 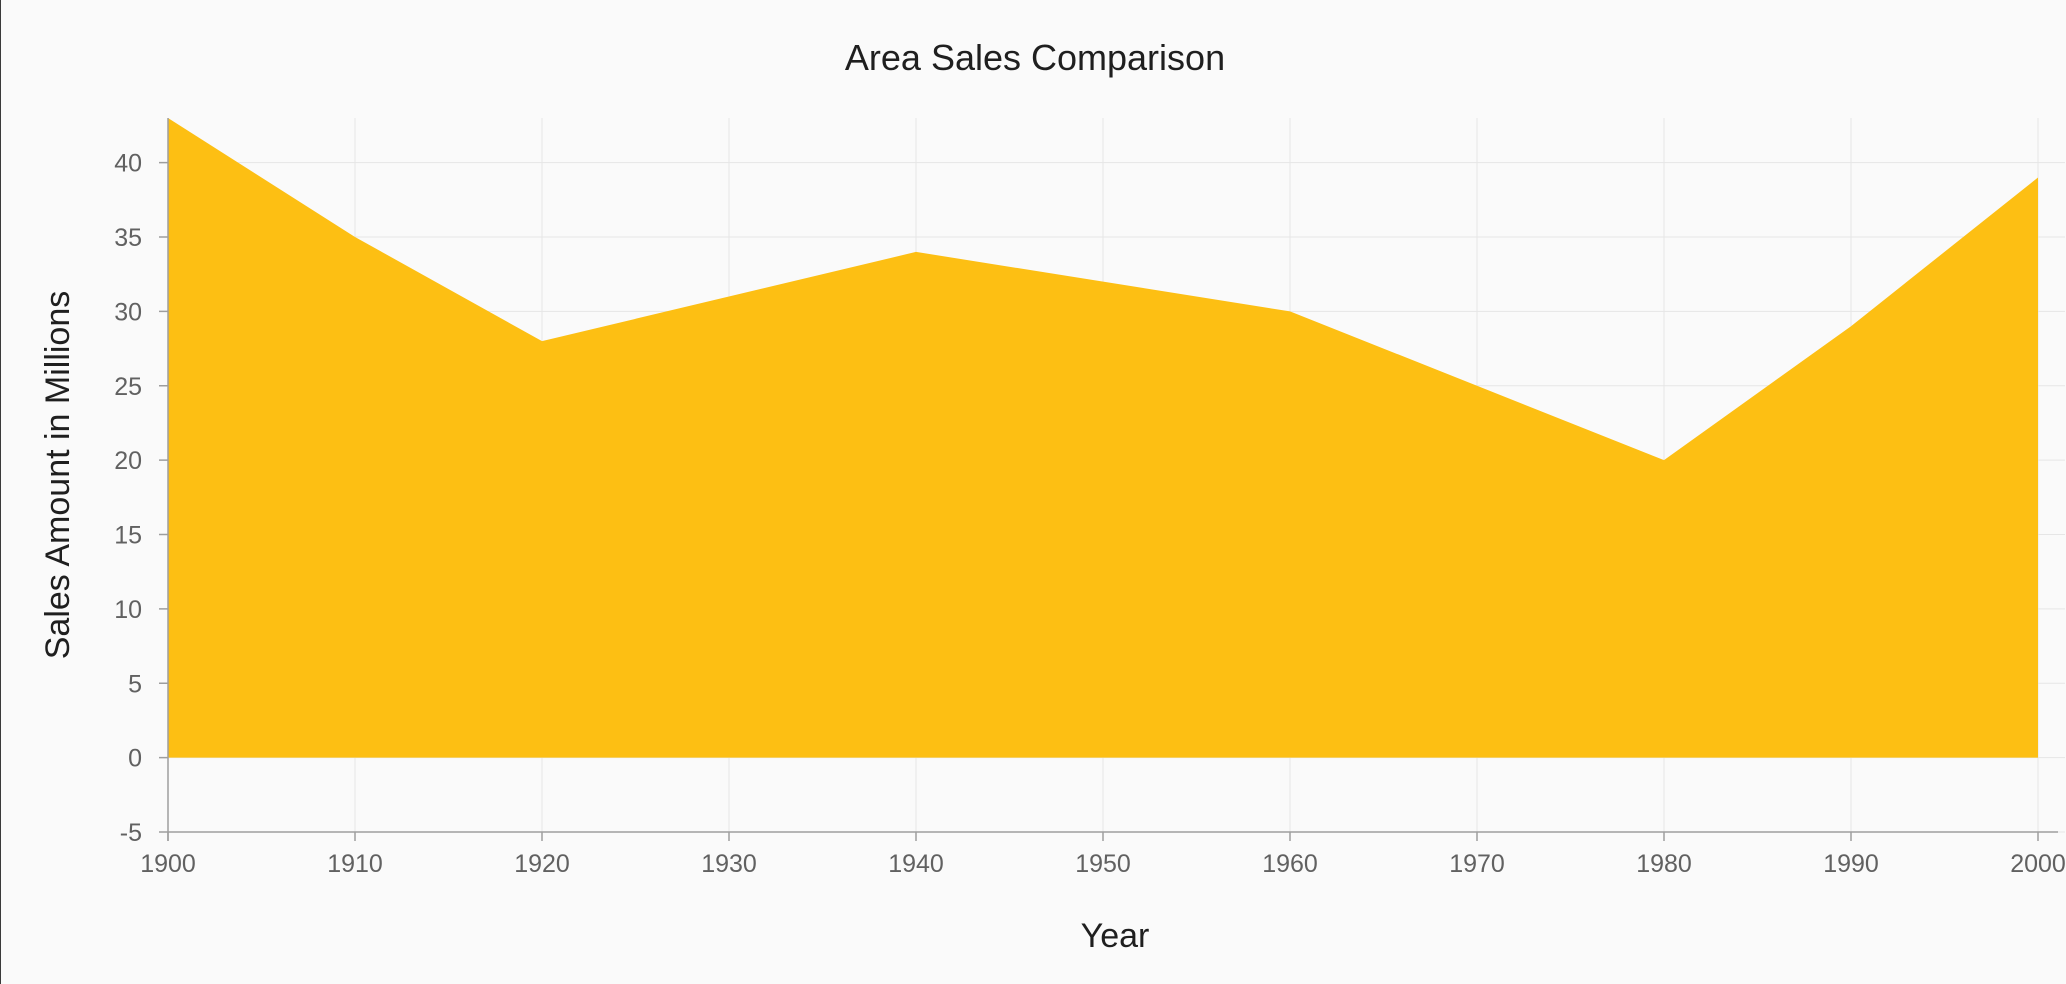 What do you see at coordinates (128, 238) in the screenshot?
I see `y-tick-label: 35` at bounding box center [128, 238].